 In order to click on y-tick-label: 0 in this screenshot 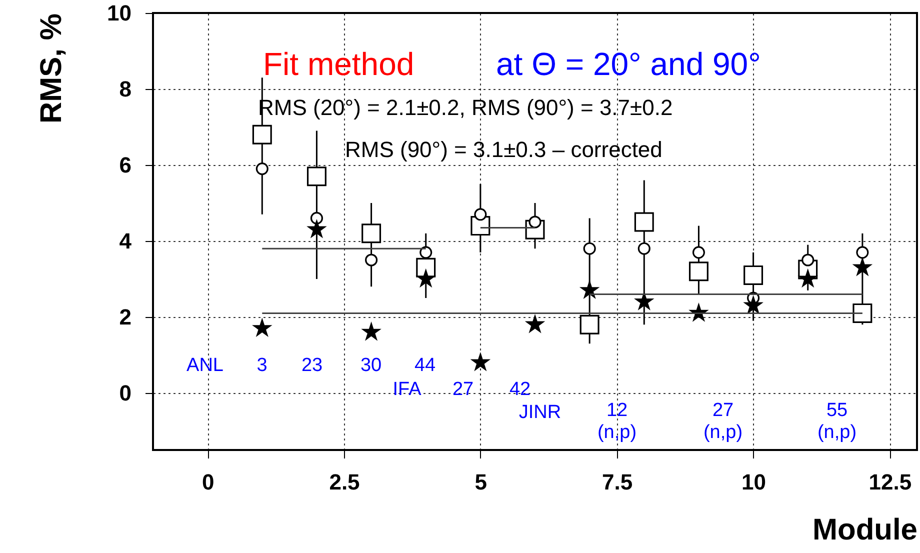, I will do `click(125, 393)`.